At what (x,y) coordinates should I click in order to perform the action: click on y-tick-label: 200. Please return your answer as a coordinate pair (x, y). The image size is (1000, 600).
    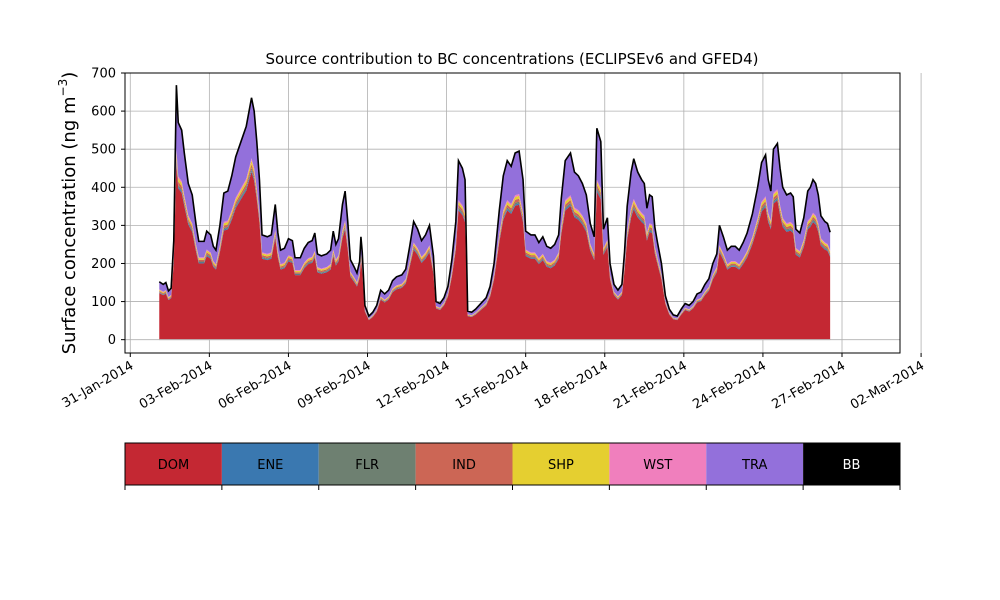
    Looking at the image, I should click on (103, 264).